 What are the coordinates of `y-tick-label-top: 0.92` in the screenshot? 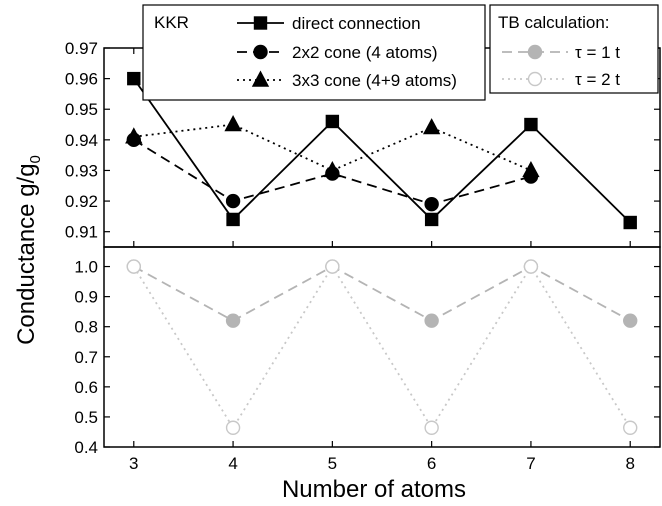 It's located at (81, 201).